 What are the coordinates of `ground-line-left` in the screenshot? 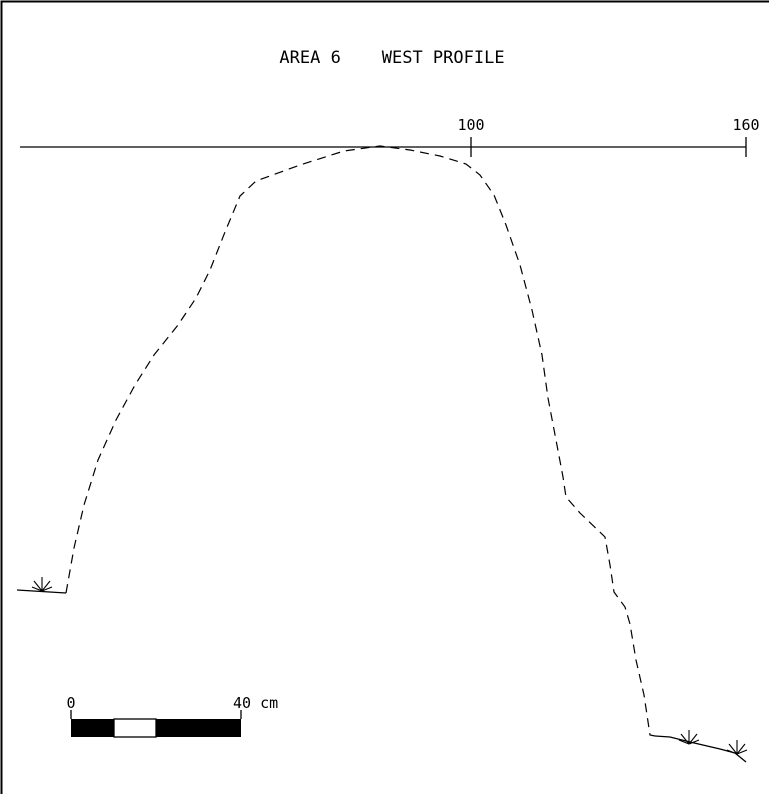 It's located at (41, 591).